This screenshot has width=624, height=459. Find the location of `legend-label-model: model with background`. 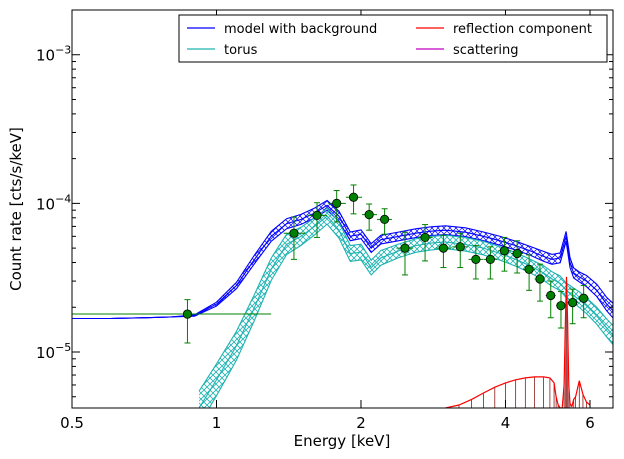

legend-label-model: model with background is located at coordinates (300, 29).